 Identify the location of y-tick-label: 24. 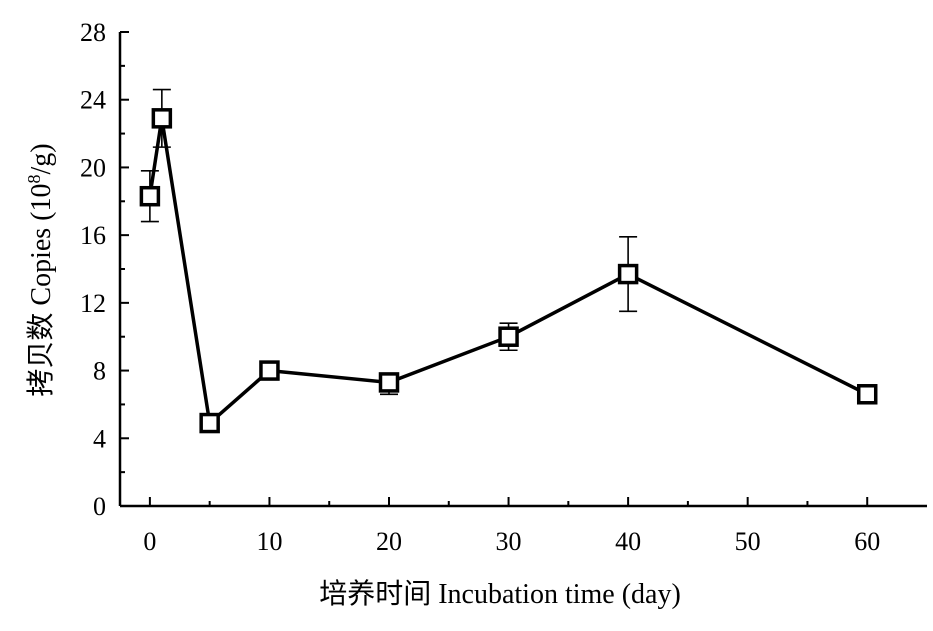
(93, 100).